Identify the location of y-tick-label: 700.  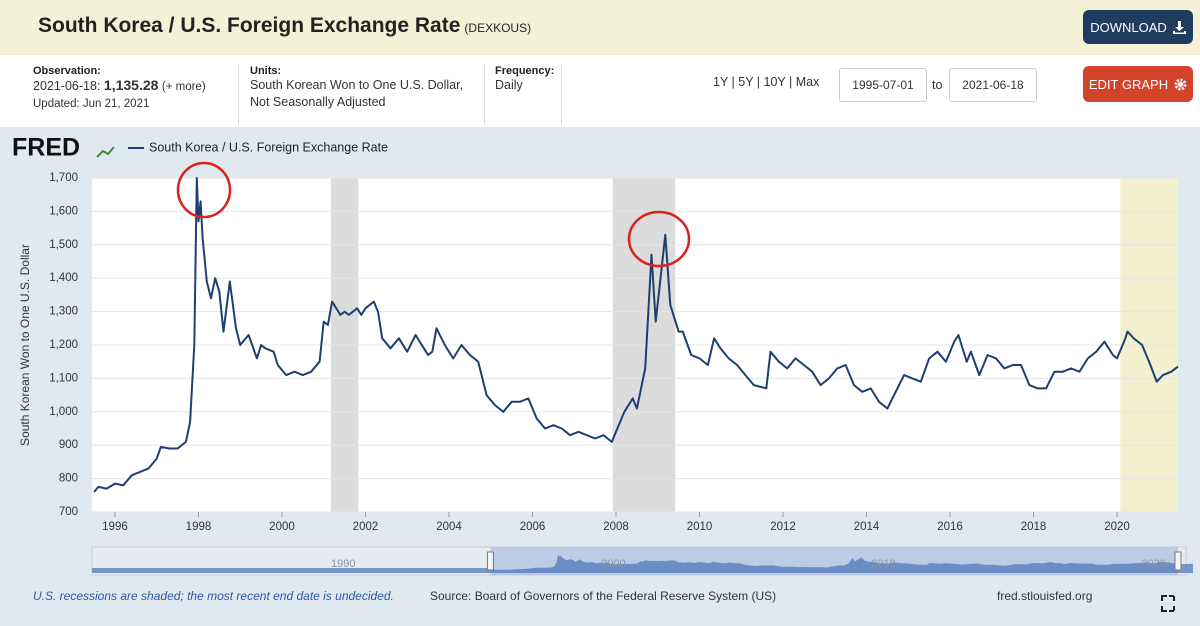
(68, 512).